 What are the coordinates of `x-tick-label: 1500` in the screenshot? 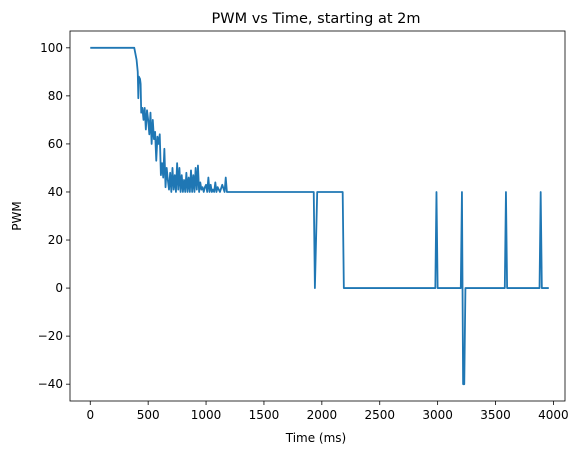 It's located at (264, 415).